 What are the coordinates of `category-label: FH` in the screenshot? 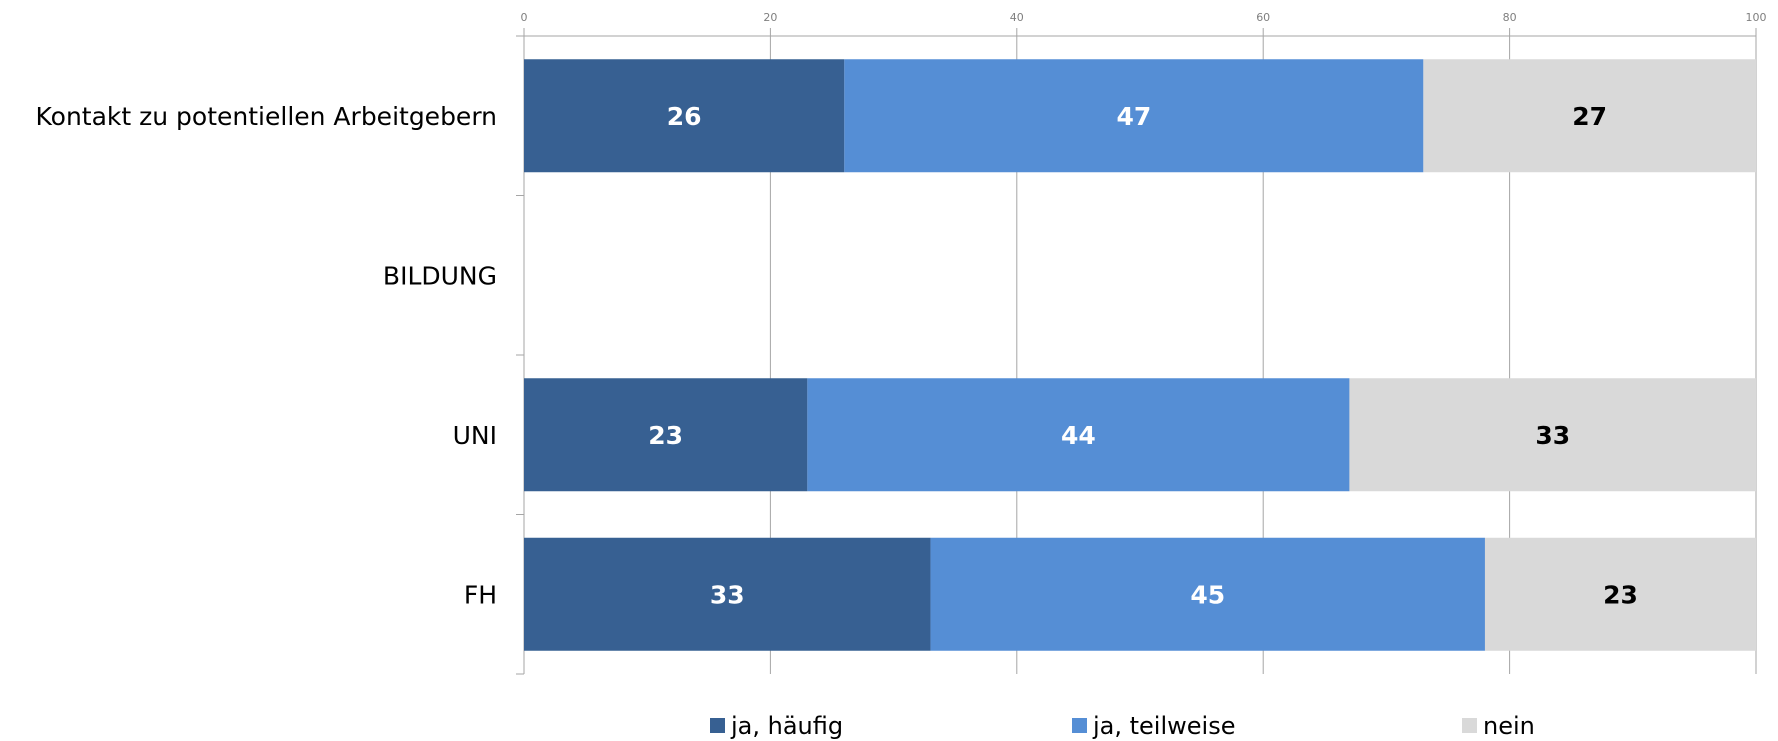 It's located at (480, 594).